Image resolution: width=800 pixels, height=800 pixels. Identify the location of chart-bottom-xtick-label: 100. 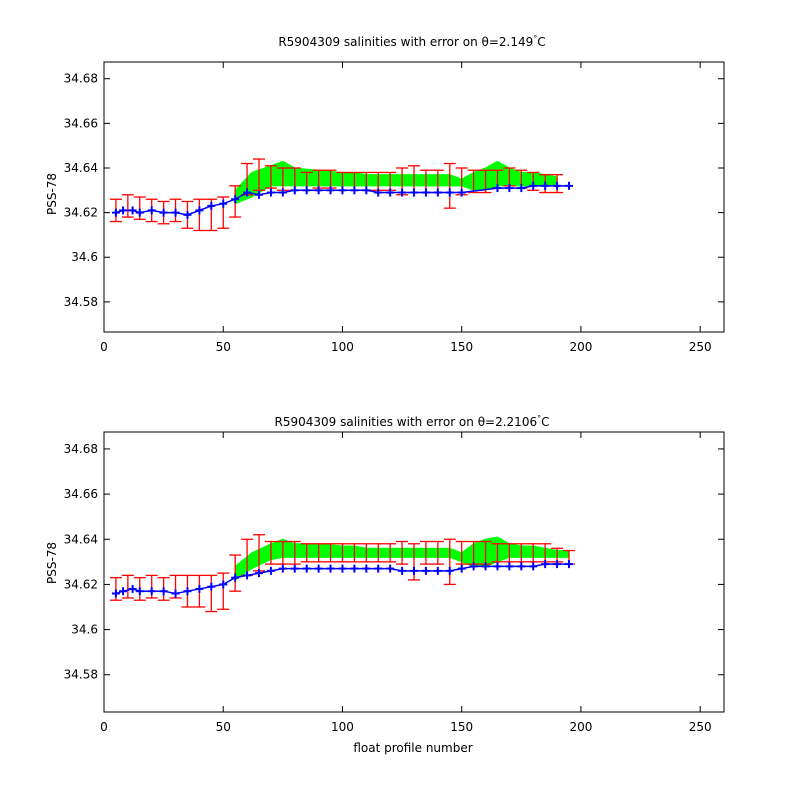
(342, 727).